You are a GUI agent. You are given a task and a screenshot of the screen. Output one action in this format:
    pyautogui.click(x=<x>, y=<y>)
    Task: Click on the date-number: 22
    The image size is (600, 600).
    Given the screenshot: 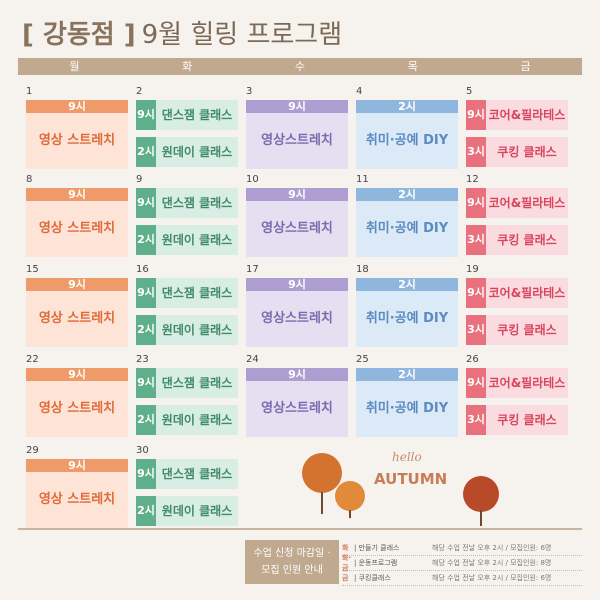 What is the action you would take?
    pyautogui.click(x=32, y=359)
    